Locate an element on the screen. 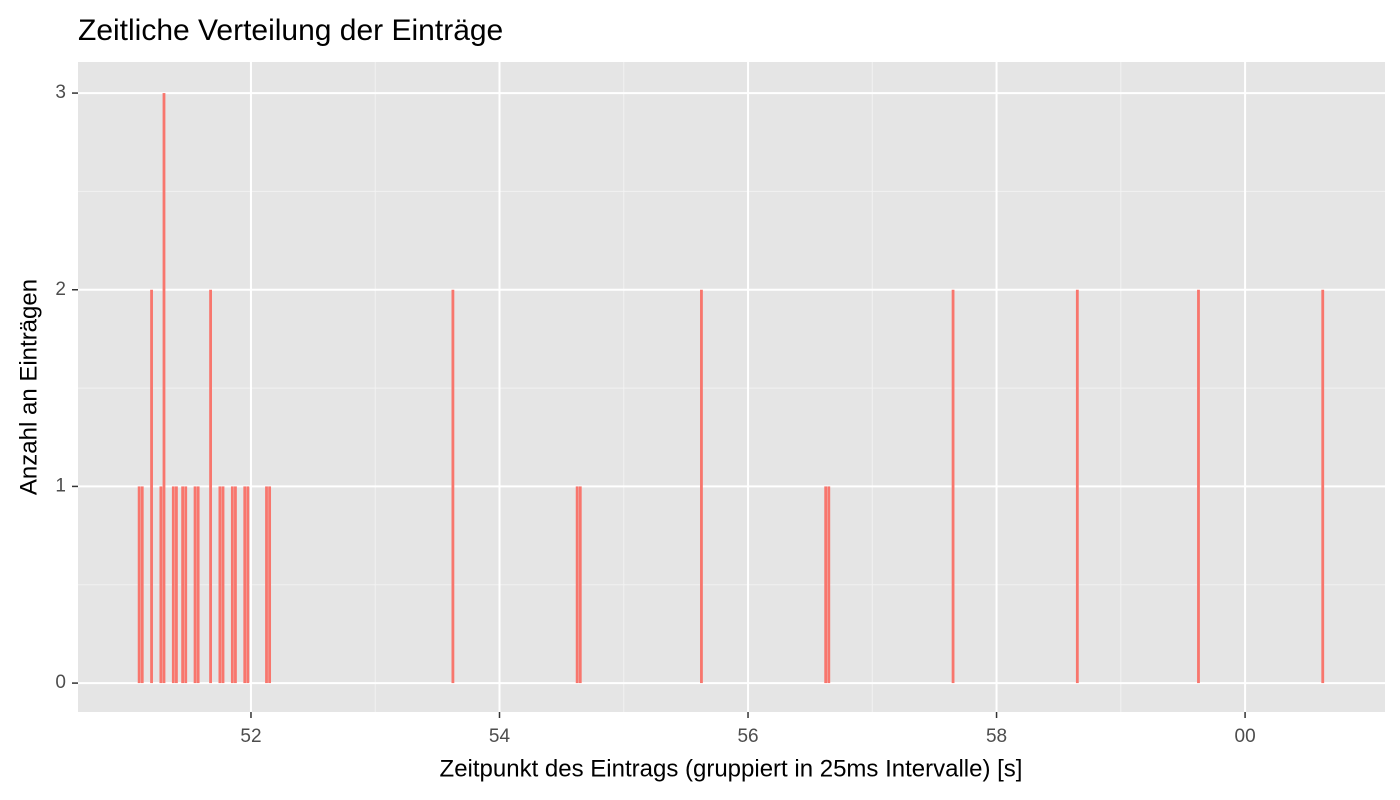  x-tick-label: 56 is located at coordinates (747, 736).